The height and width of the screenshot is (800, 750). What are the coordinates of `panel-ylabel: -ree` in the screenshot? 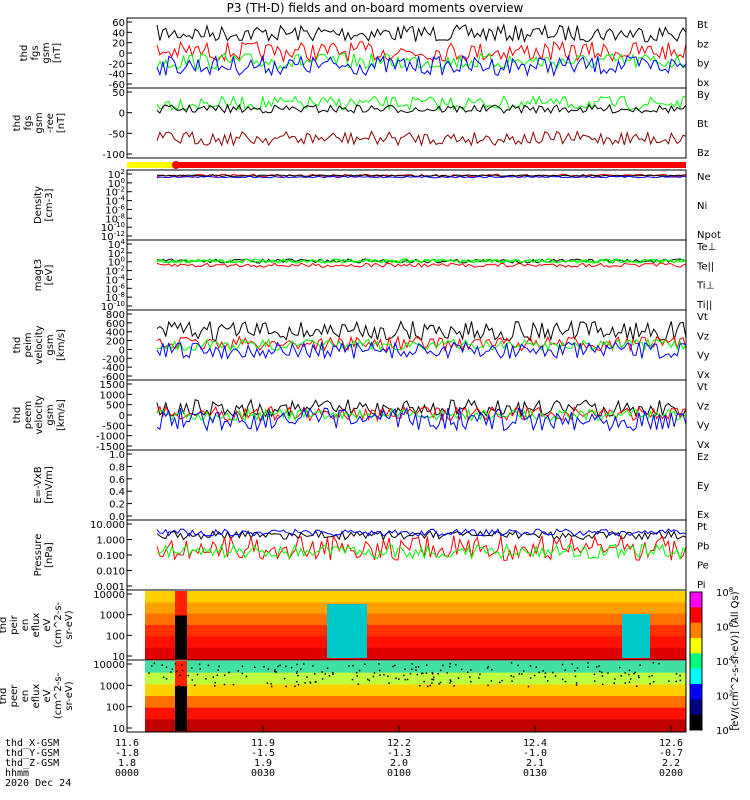 It's located at (50, 123).